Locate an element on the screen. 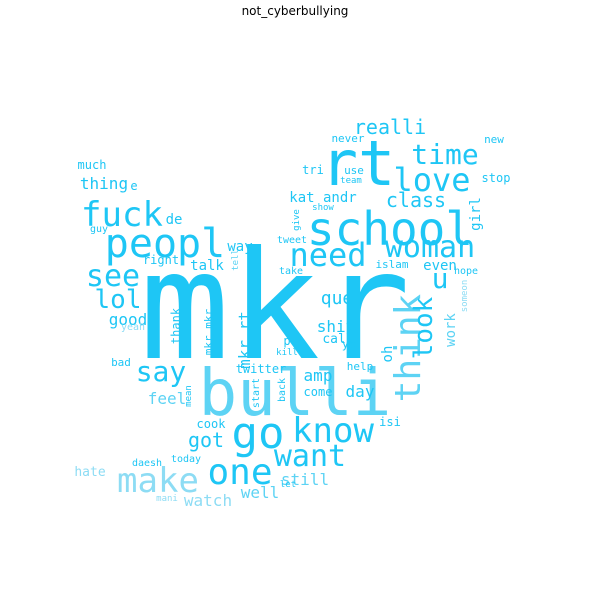 The image size is (590, 606). cloud-word: good is located at coordinates (128, 319).